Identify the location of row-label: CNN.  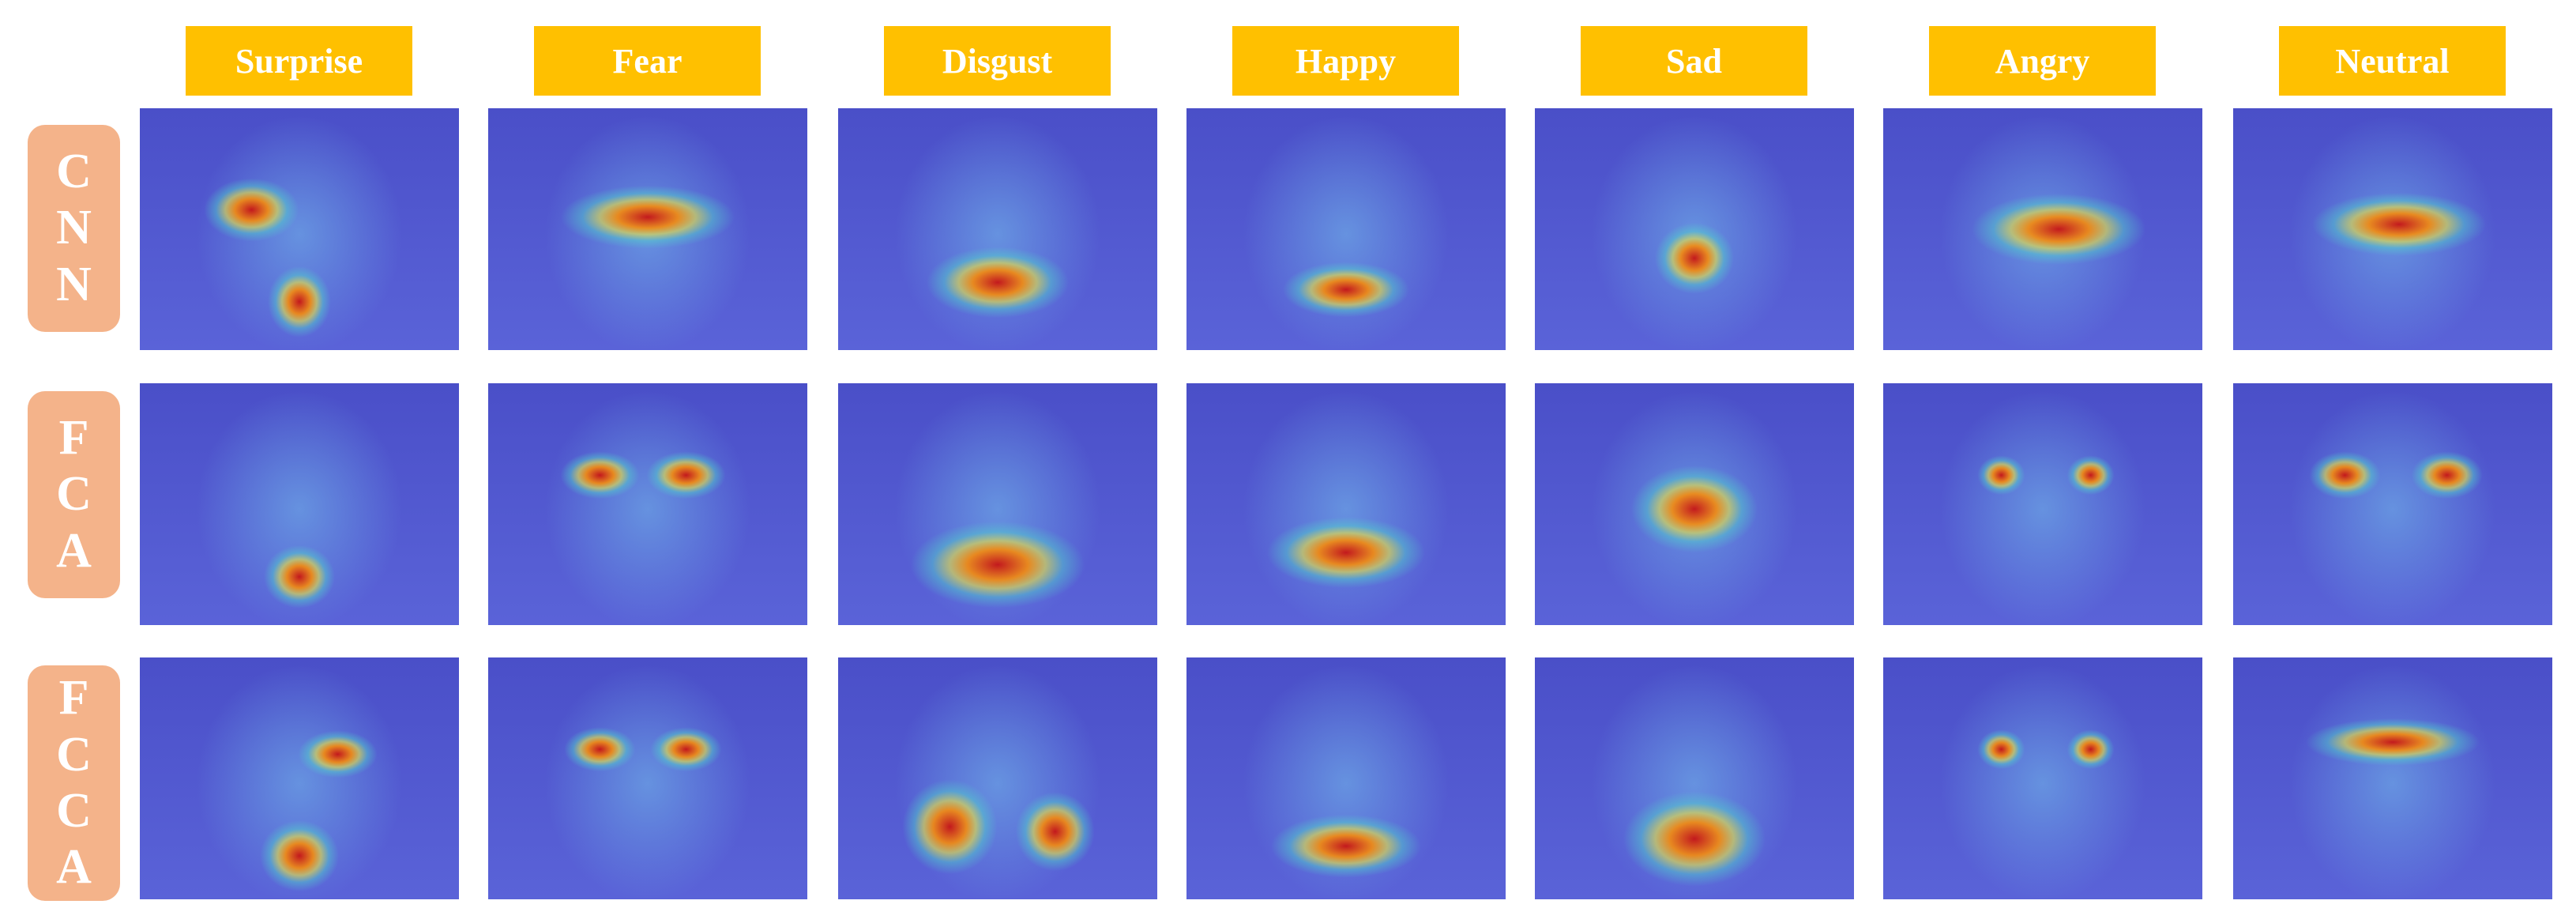
(74, 229).